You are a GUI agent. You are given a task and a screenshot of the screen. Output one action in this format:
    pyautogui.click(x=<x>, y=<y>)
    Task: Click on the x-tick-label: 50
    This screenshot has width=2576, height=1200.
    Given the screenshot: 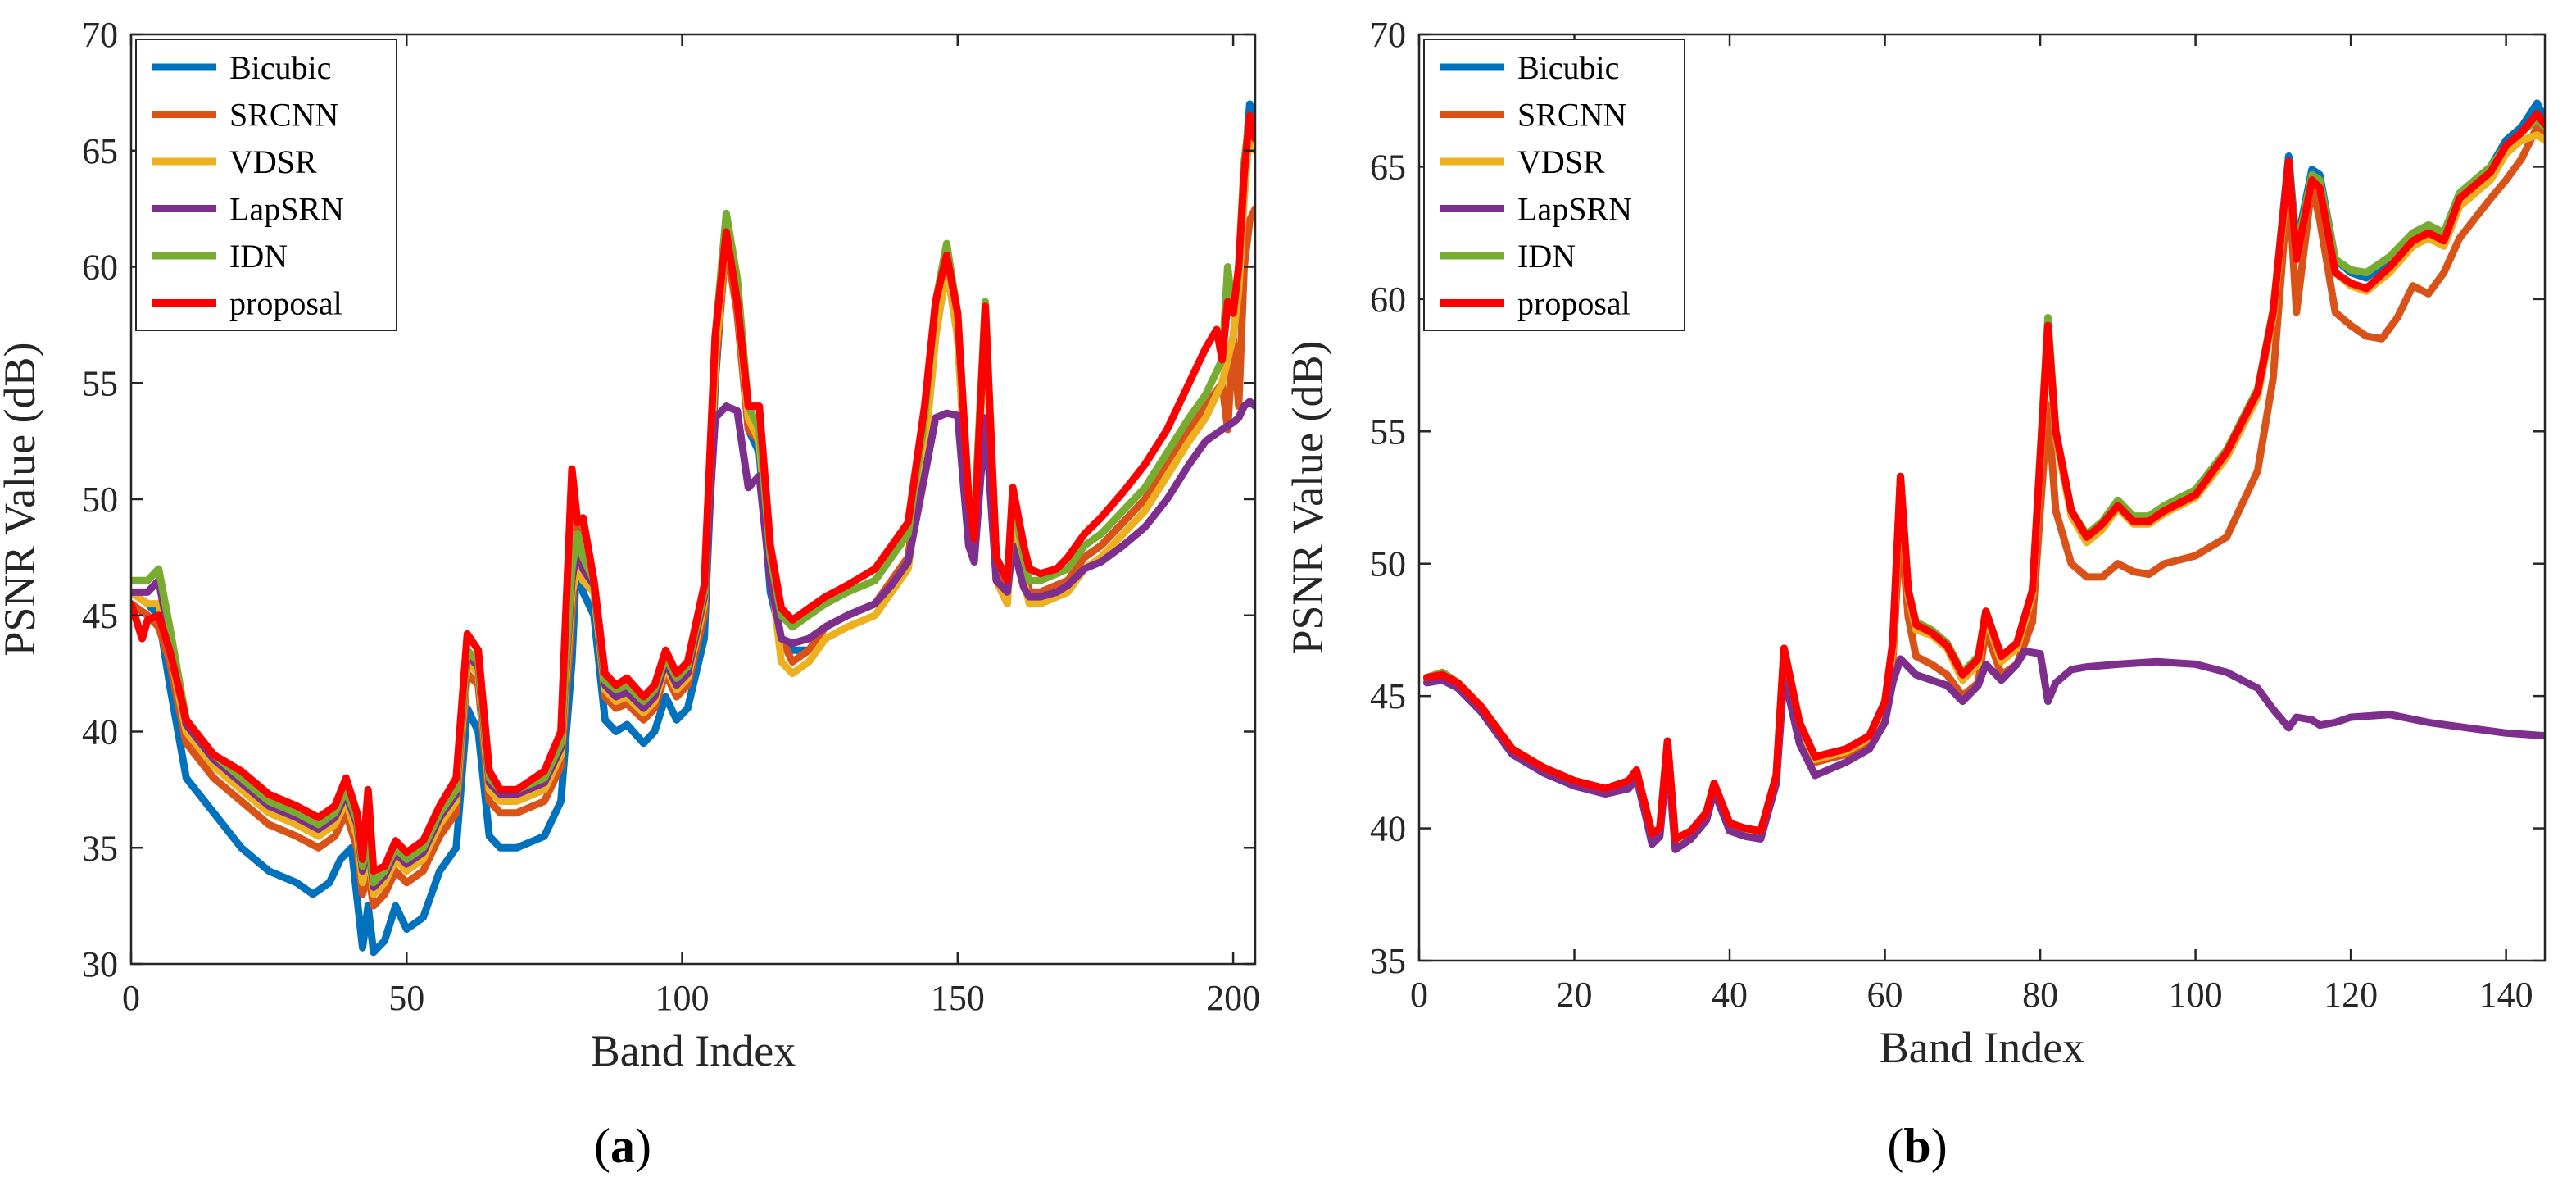 What is the action you would take?
    pyautogui.click(x=406, y=998)
    